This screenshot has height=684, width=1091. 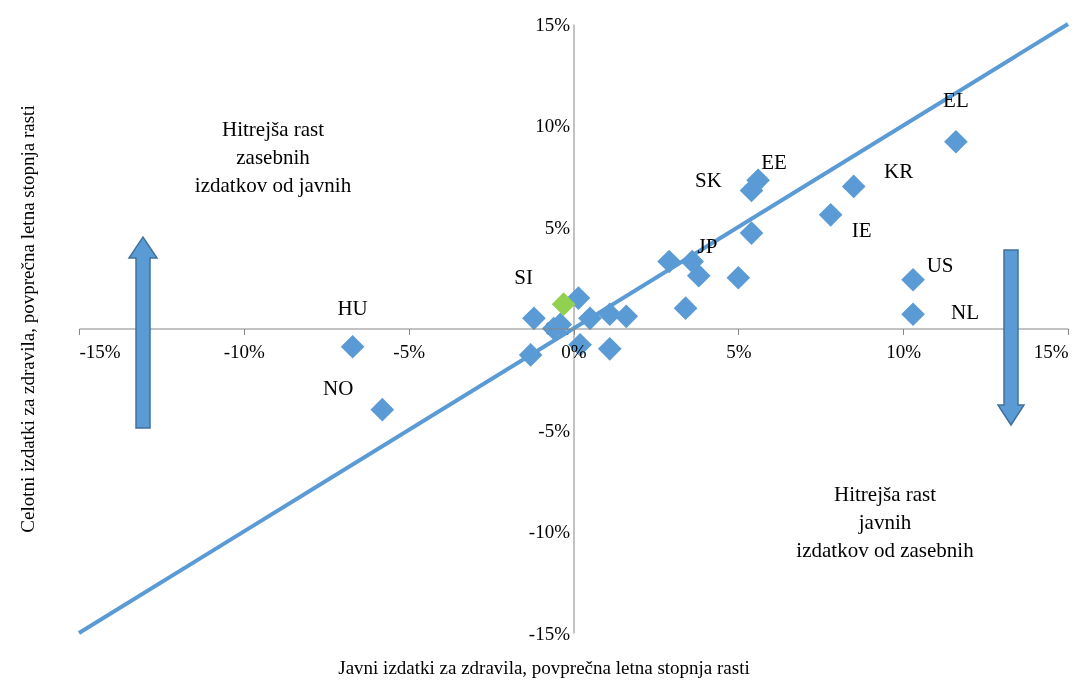 What do you see at coordinates (554, 430) in the screenshot?
I see `y-tick-label: -5%` at bounding box center [554, 430].